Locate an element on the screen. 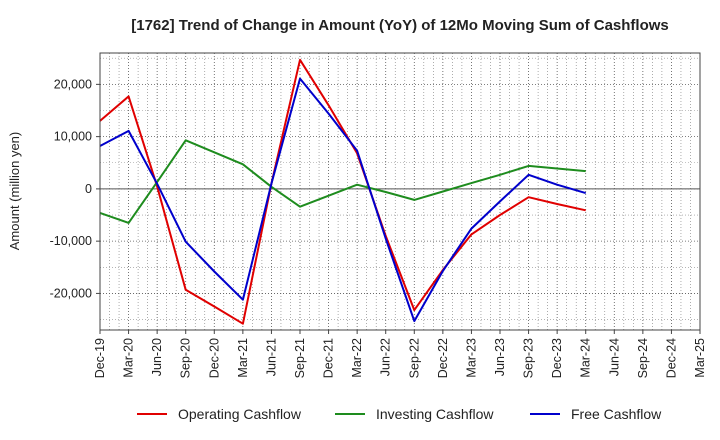 The height and width of the screenshot is (440, 720). x-tick-label: Dec-22 is located at coordinates (443, 358).